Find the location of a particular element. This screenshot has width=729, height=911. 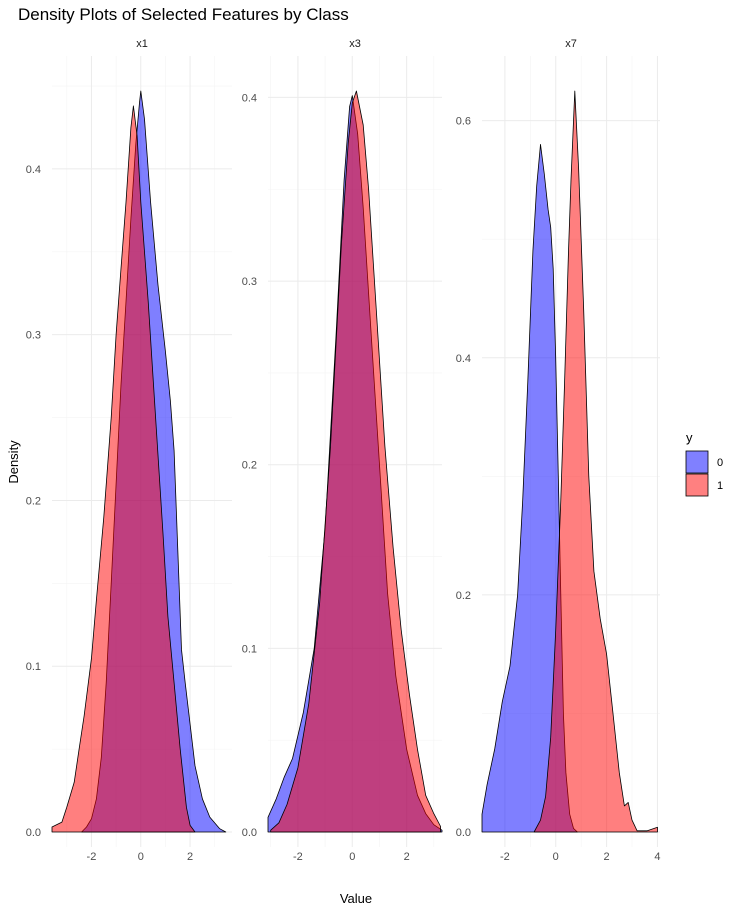

x-tick-label: 4 is located at coordinates (657, 857).